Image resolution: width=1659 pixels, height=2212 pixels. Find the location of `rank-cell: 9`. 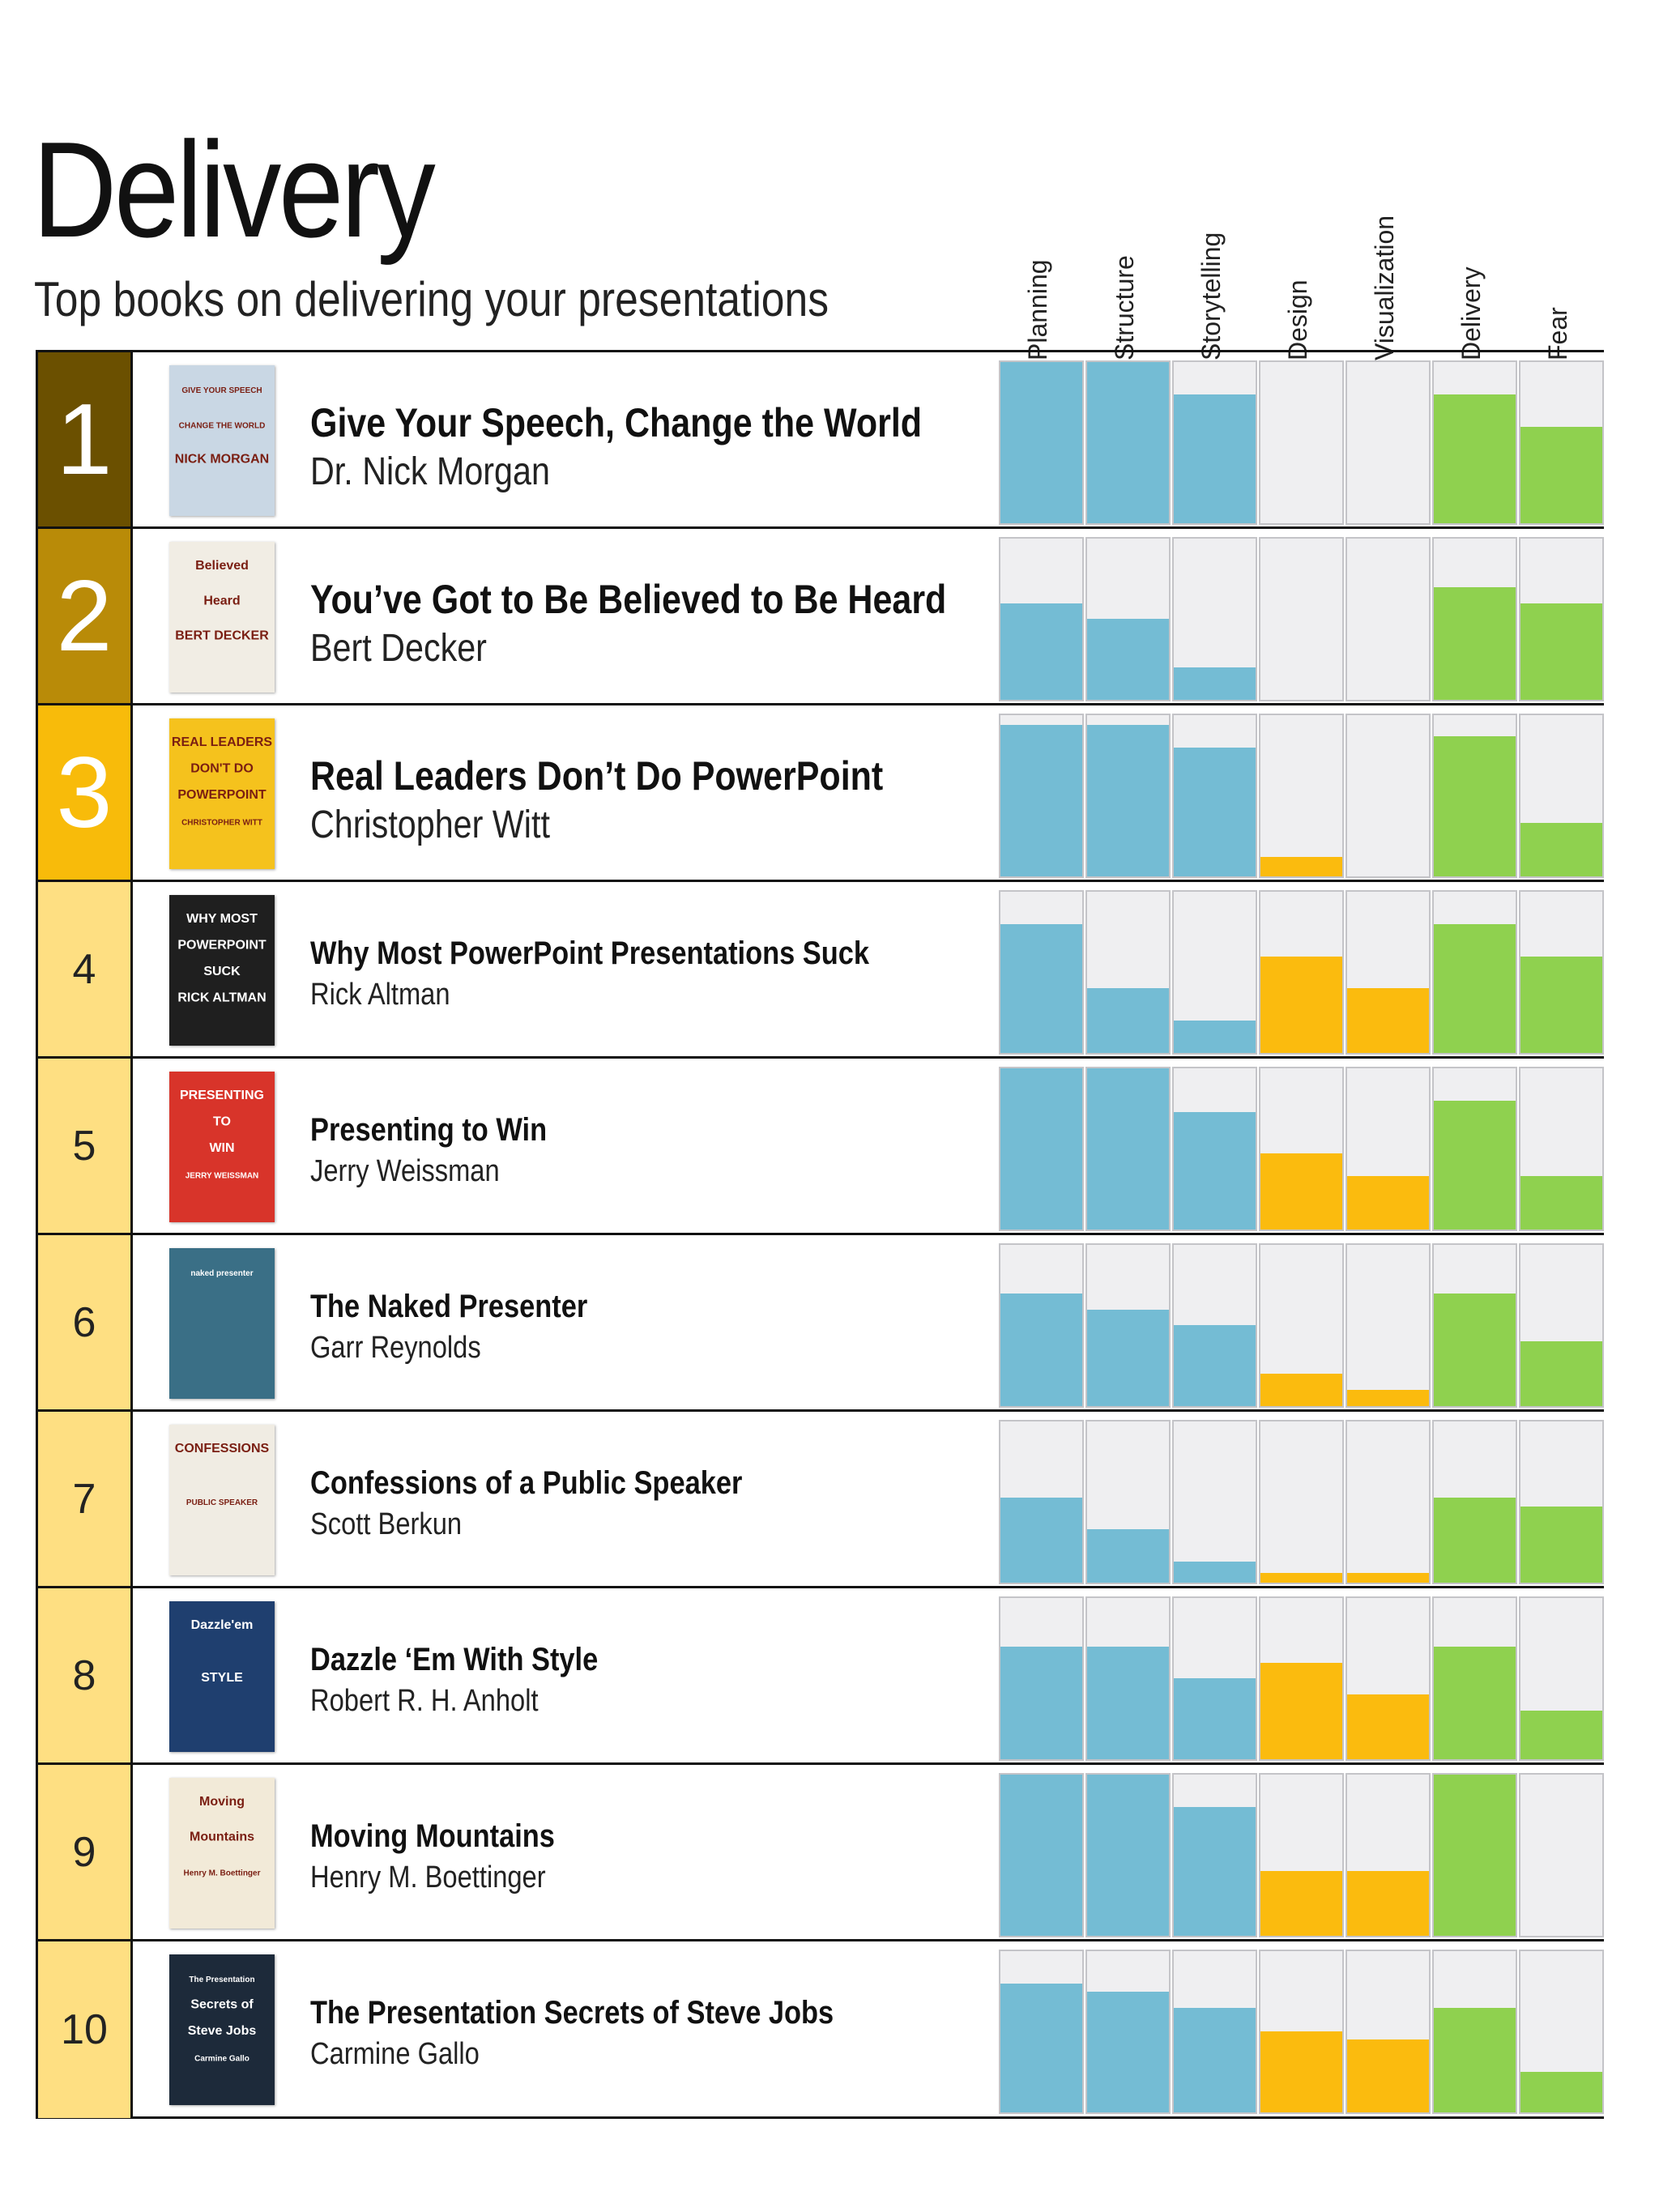

rank-cell: 9 is located at coordinates (85, 1852).